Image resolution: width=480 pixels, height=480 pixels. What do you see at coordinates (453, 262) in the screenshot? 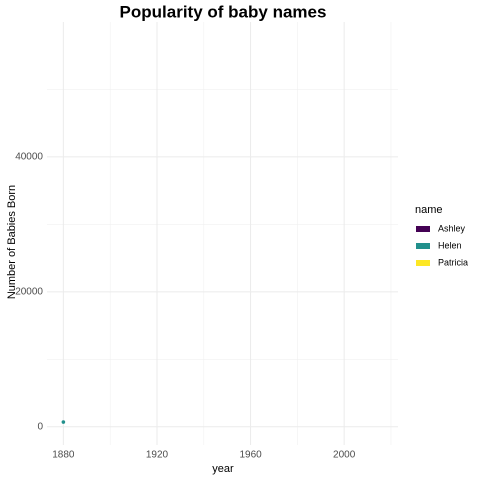
I see `legend-label: Patricia` at bounding box center [453, 262].